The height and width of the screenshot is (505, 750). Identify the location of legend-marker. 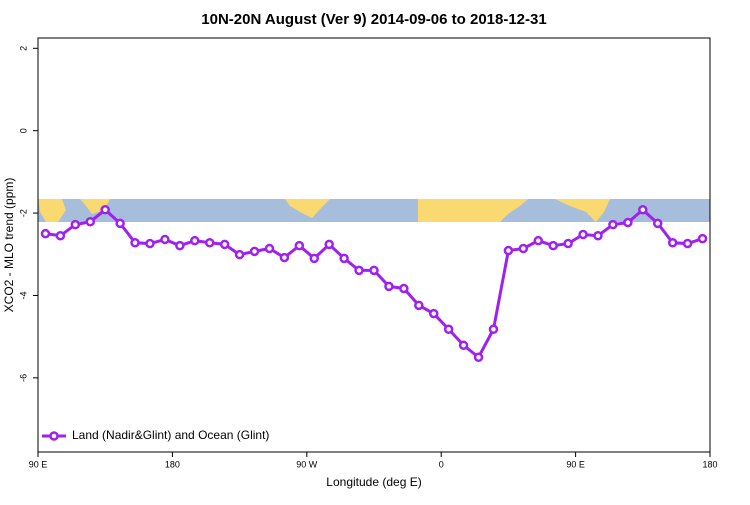
(54, 436).